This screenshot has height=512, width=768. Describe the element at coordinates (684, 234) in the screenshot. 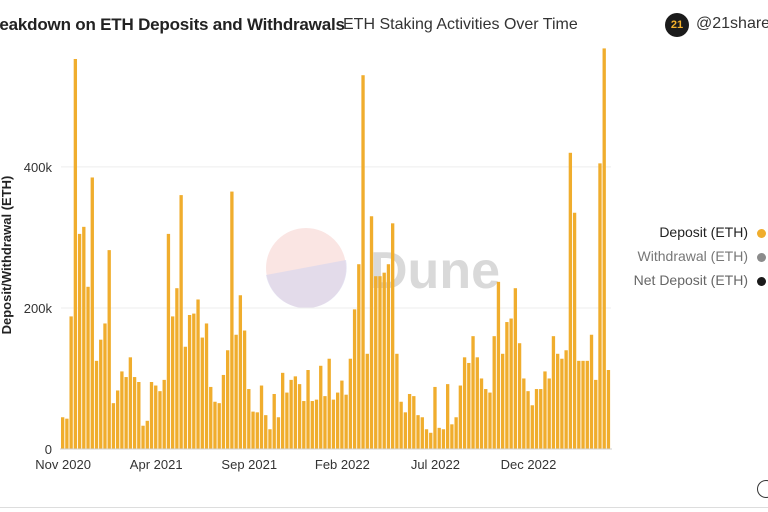

I see `legend-item-deposit: Deposit (ETH)` at that location.